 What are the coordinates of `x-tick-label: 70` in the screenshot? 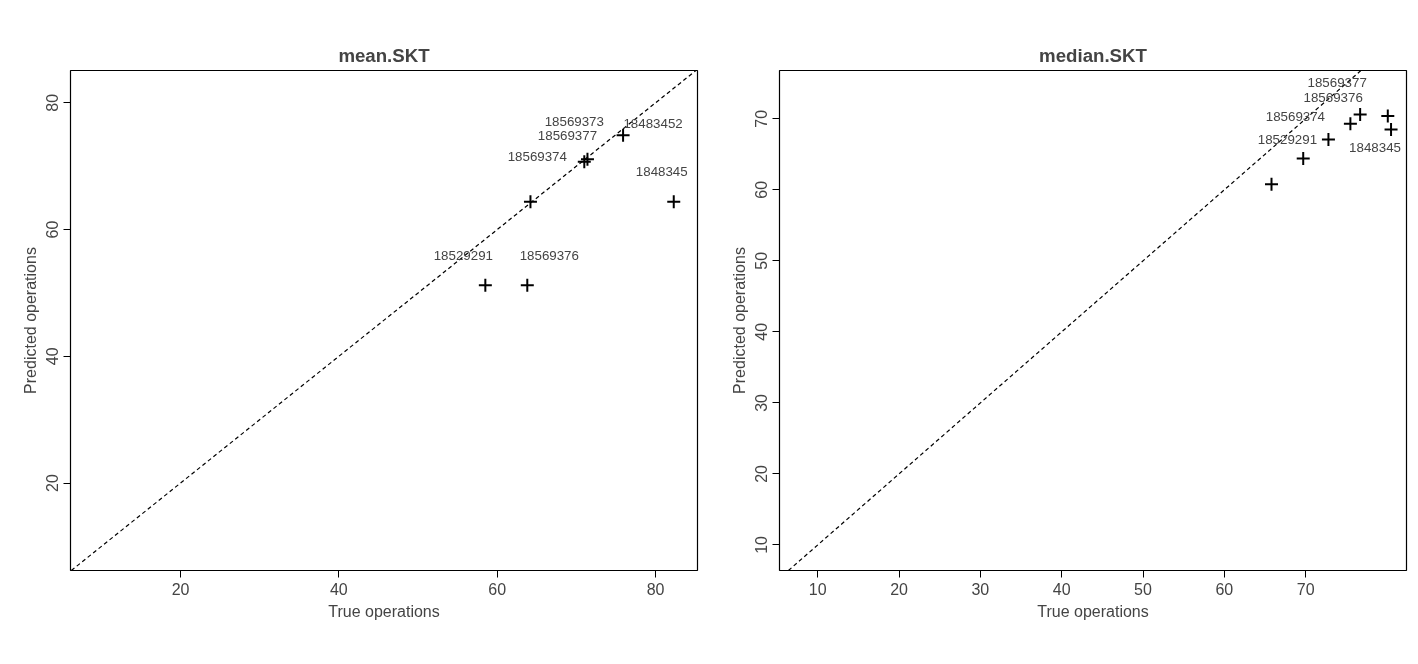 It's located at (1305, 589).